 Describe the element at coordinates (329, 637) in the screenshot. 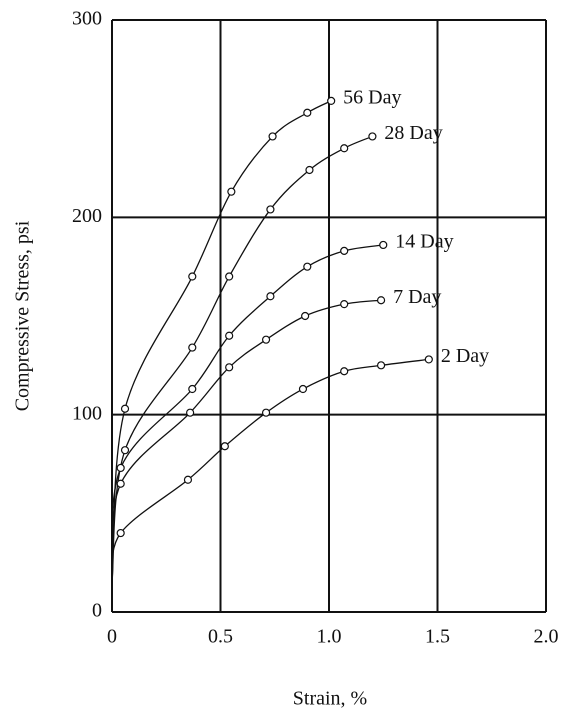

I see `x-tick-label: 1.0` at that location.